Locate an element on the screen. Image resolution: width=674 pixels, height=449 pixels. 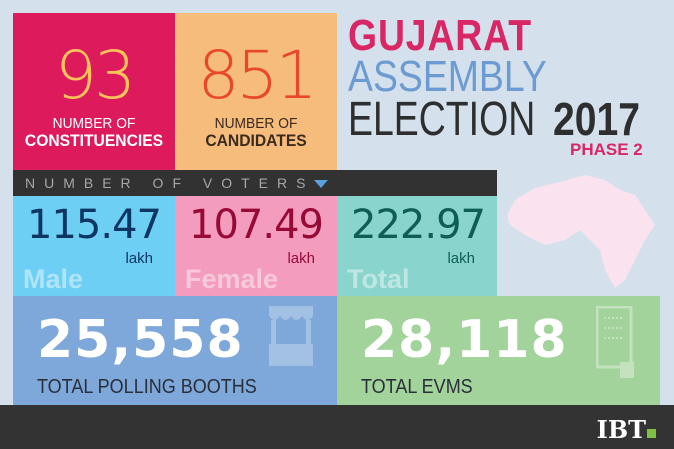
candidates-label-1: NUMBER OF is located at coordinates (256, 123).